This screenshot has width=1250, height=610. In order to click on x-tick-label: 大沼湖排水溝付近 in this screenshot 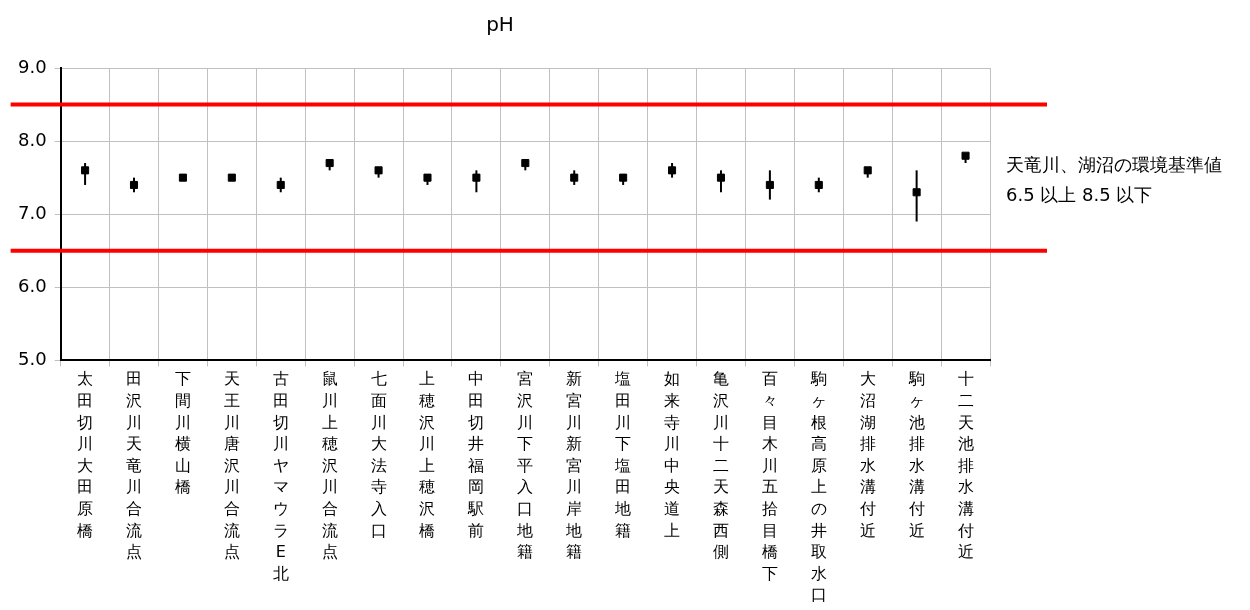, I will do `click(867, 454)`.